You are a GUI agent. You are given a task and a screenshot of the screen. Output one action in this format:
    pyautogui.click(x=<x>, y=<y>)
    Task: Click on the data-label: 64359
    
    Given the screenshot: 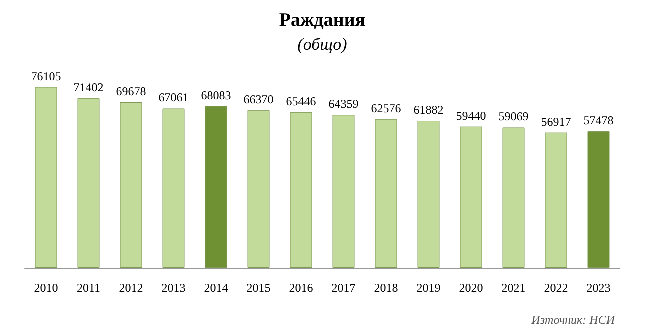 What is the action you would take?
    pyautogui.click(x=343, y=104)
    